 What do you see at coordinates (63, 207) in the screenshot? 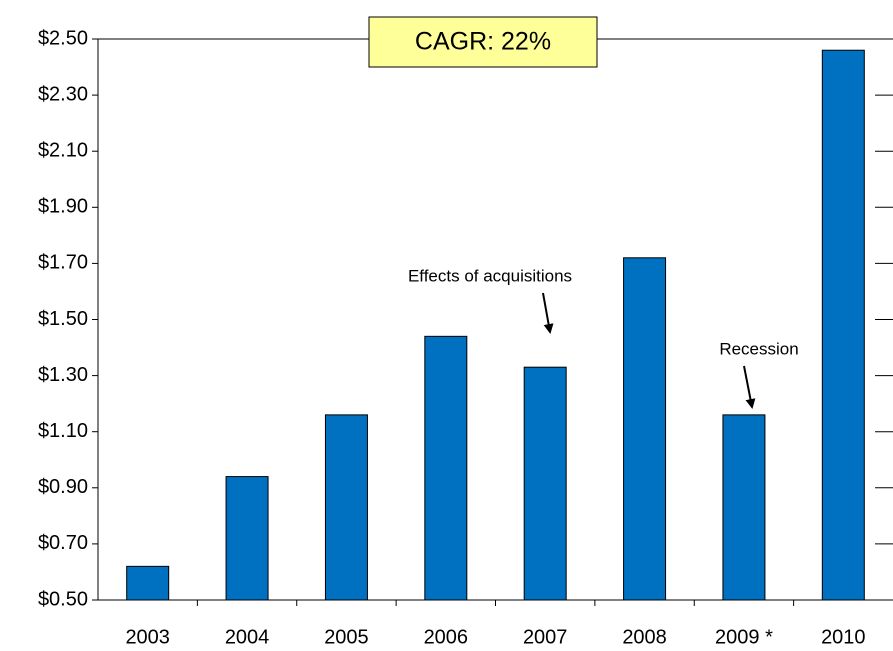
I see `y-tick-label: $1.90` at bounding box center [63, 207].